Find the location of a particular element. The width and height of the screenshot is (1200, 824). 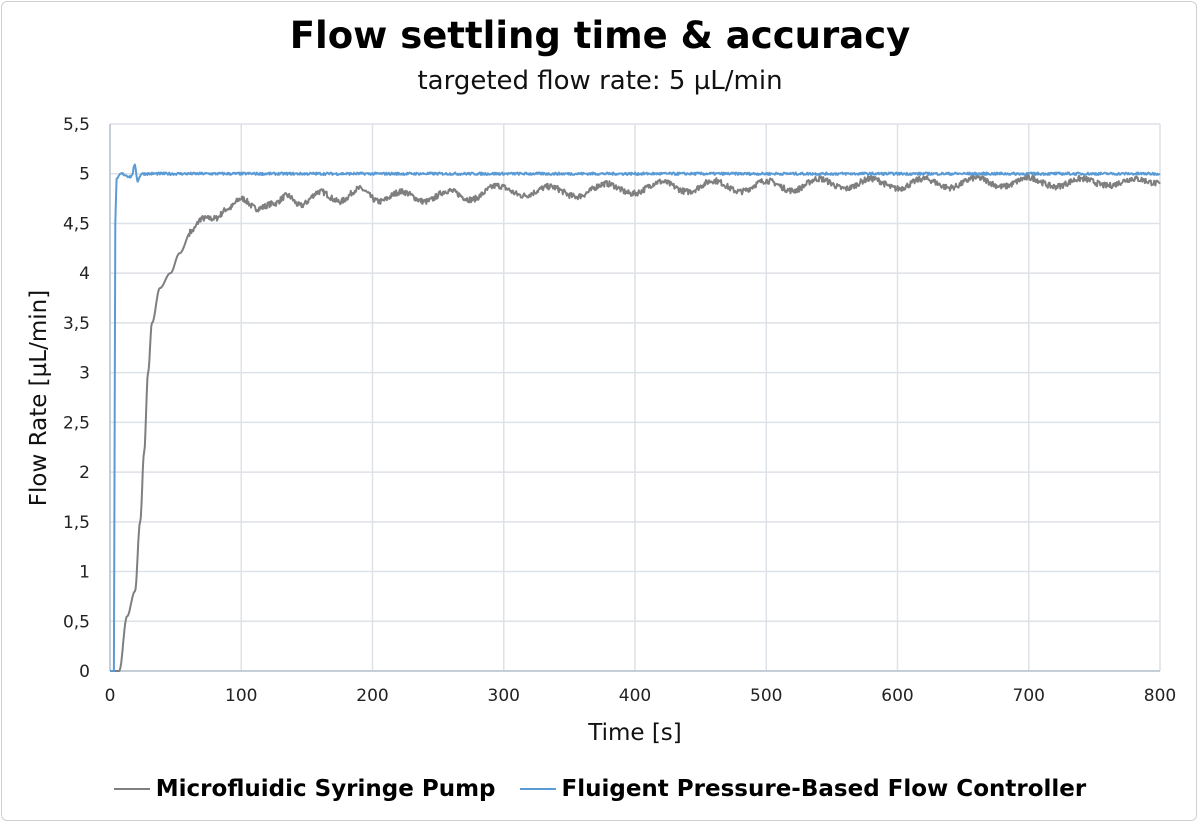

x-tick-label: 200 is located at coordinates (372, 696).